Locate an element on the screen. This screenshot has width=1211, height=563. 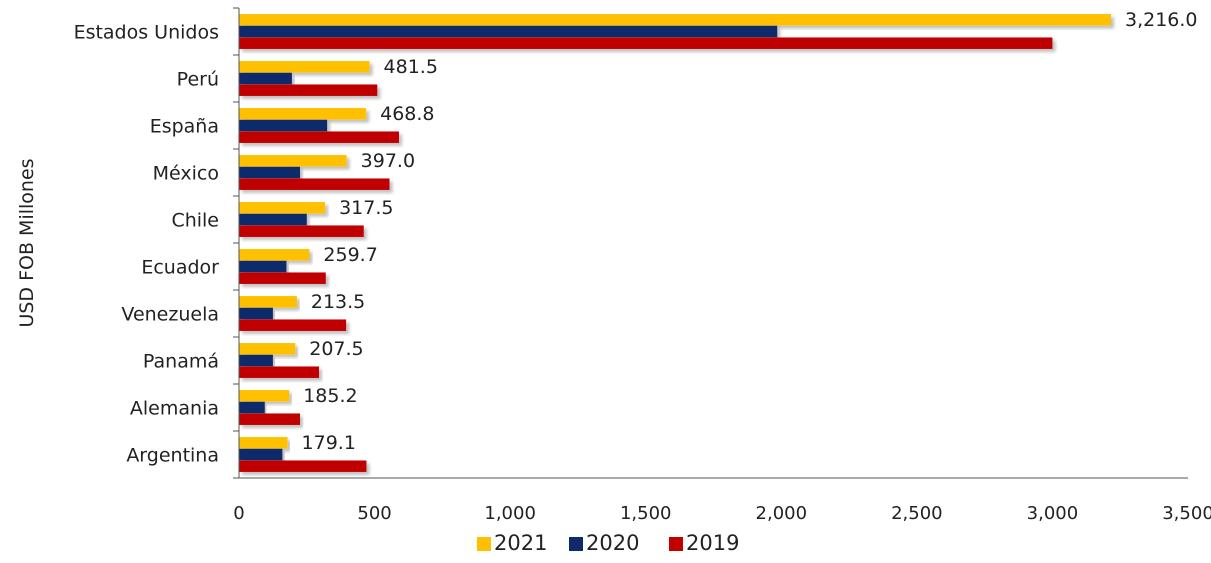
x-tick-label: 2,500 is located at coordinates (917, 513).